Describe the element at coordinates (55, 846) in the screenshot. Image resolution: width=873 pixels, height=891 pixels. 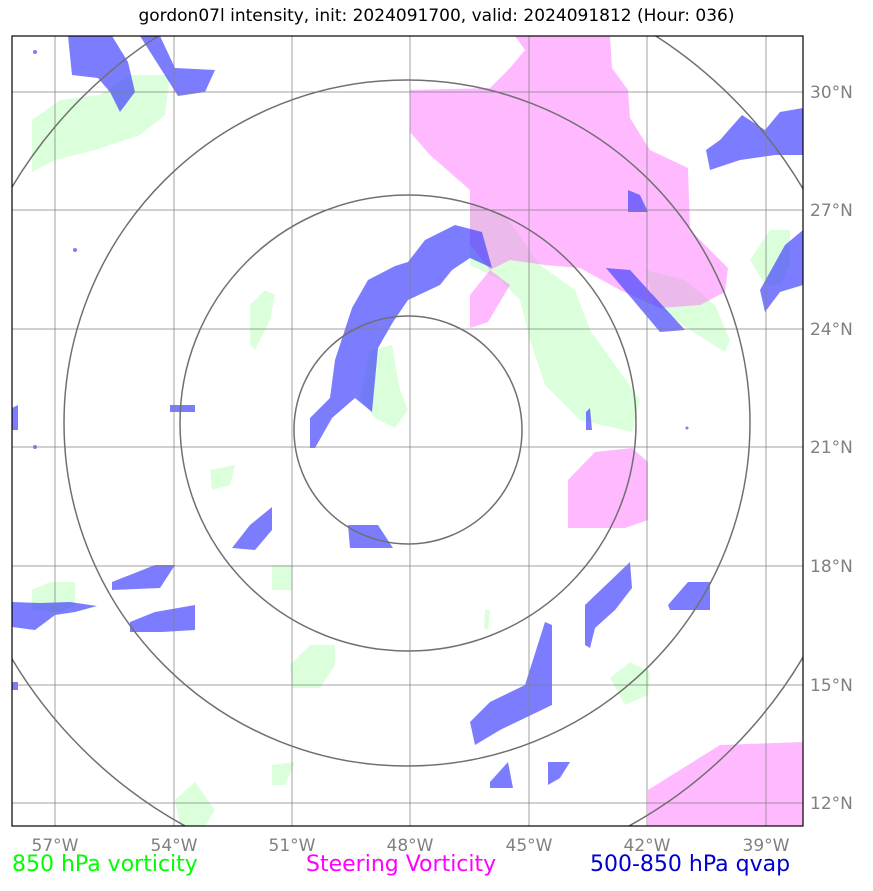
I see `lon-tick-label: 57°W` at that location.